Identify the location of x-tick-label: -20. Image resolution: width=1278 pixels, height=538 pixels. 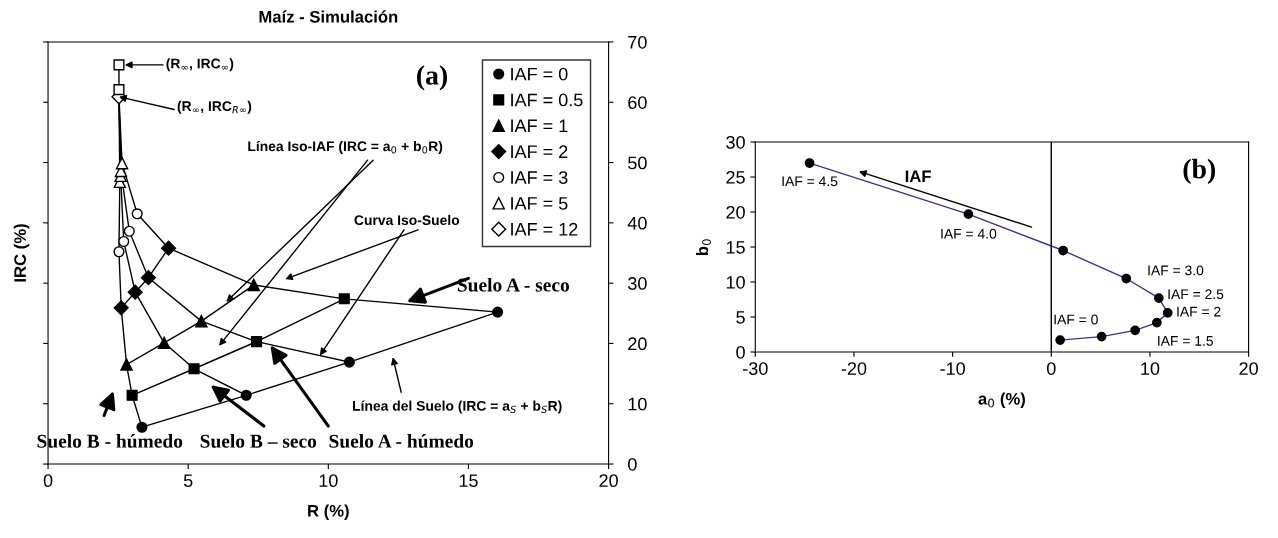
(854, 368).